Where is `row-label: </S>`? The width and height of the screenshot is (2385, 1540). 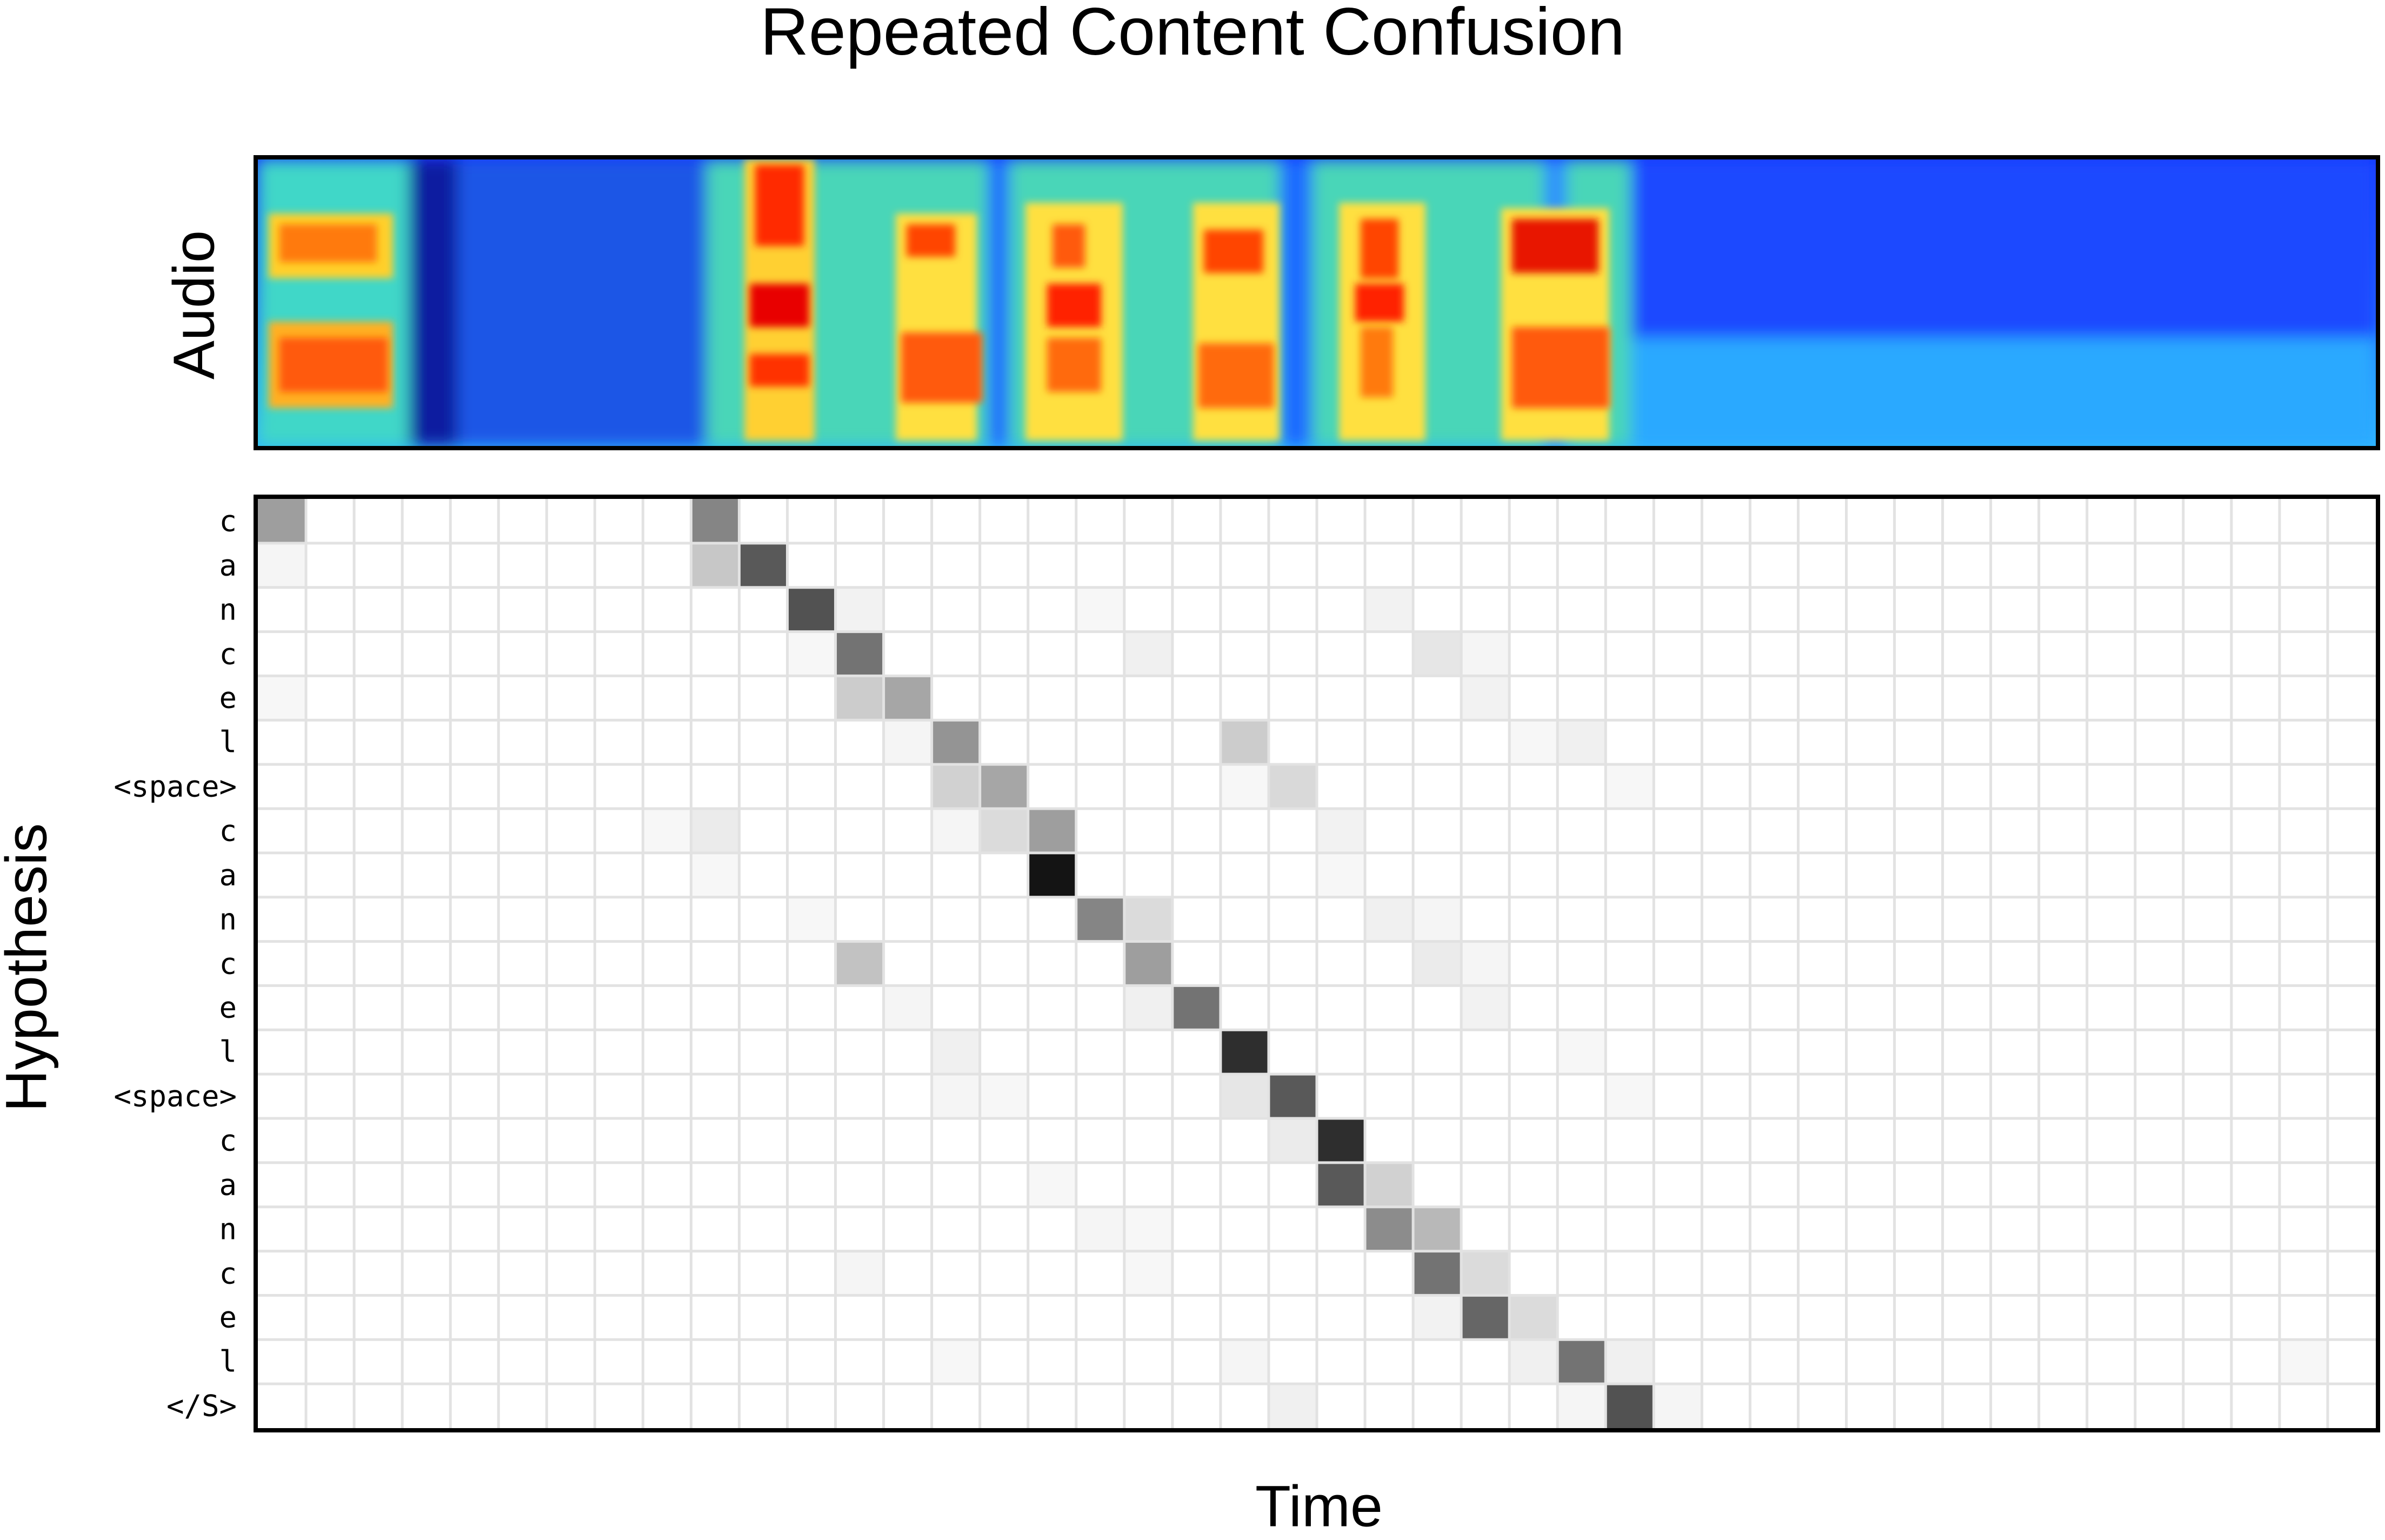
row-label: </S> is located at coordinates (201, 1406).